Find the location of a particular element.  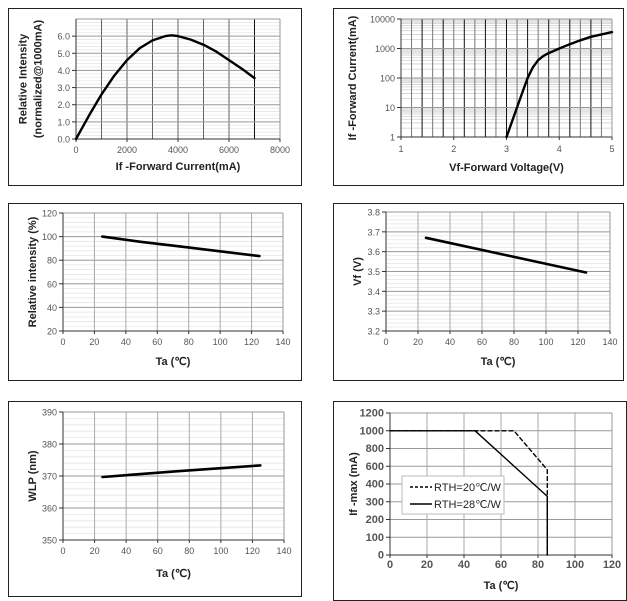

x-tick-label: 5 is located at coordinates (611, 149).